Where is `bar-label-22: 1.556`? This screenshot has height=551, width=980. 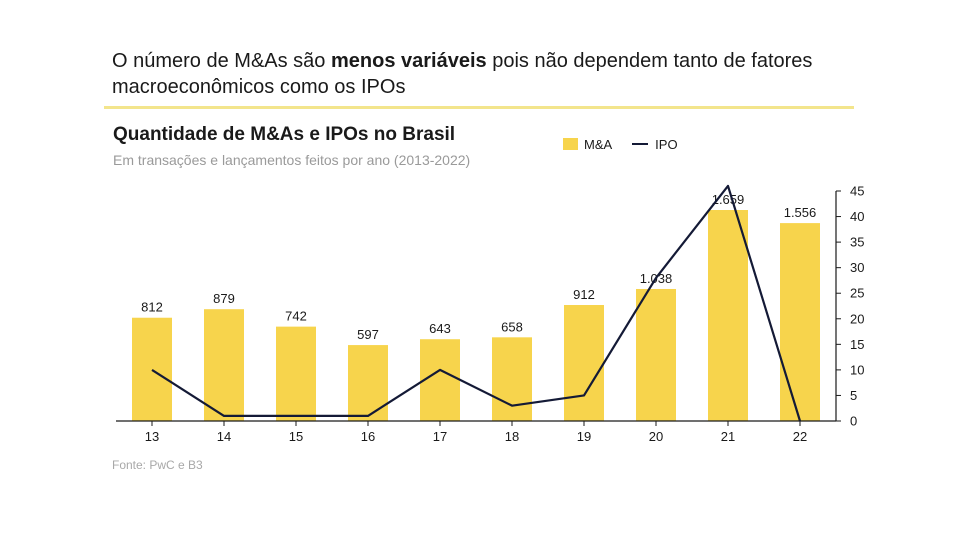 bar-label-22: 1.556 is located at coordinates (800, 212).